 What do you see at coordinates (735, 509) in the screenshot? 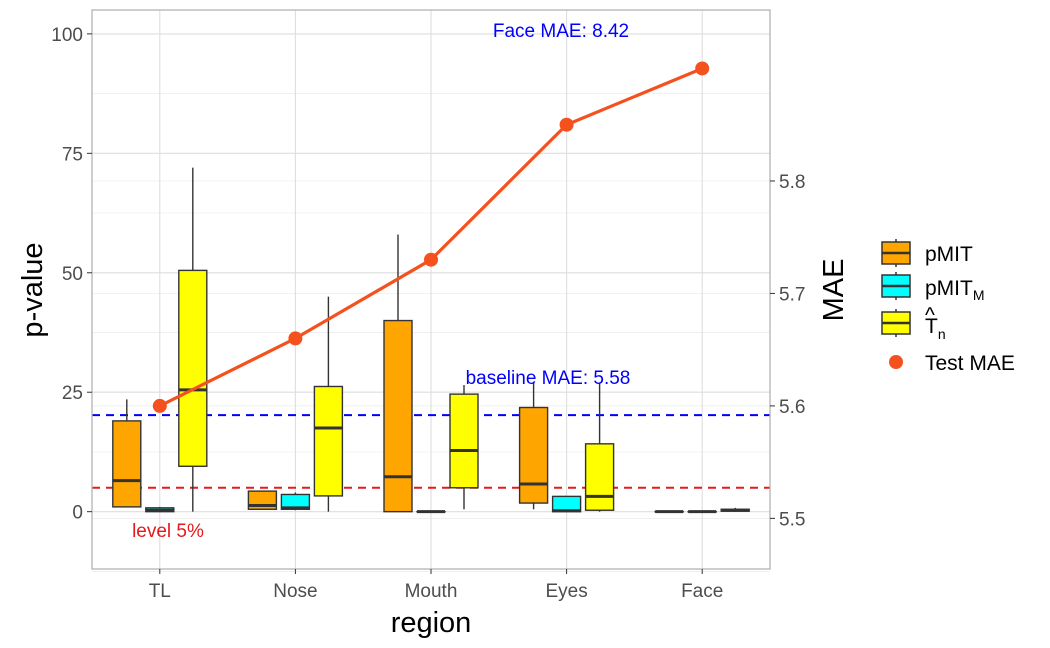
I see `box-t-n-face` at bounding box center [735, 509].